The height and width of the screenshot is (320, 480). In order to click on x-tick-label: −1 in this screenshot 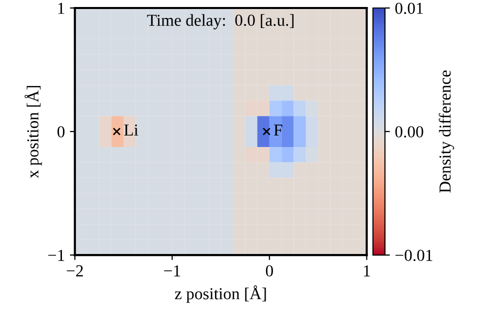, I will do `click(172, 270)`.